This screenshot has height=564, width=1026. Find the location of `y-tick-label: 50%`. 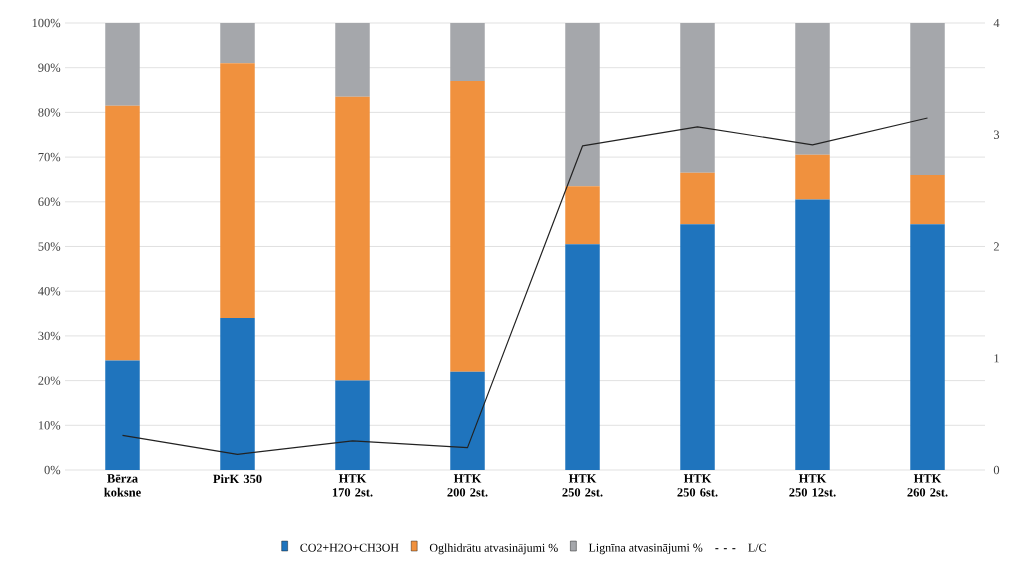

y-tick-label: 50% is located at coordinates (49, 246).